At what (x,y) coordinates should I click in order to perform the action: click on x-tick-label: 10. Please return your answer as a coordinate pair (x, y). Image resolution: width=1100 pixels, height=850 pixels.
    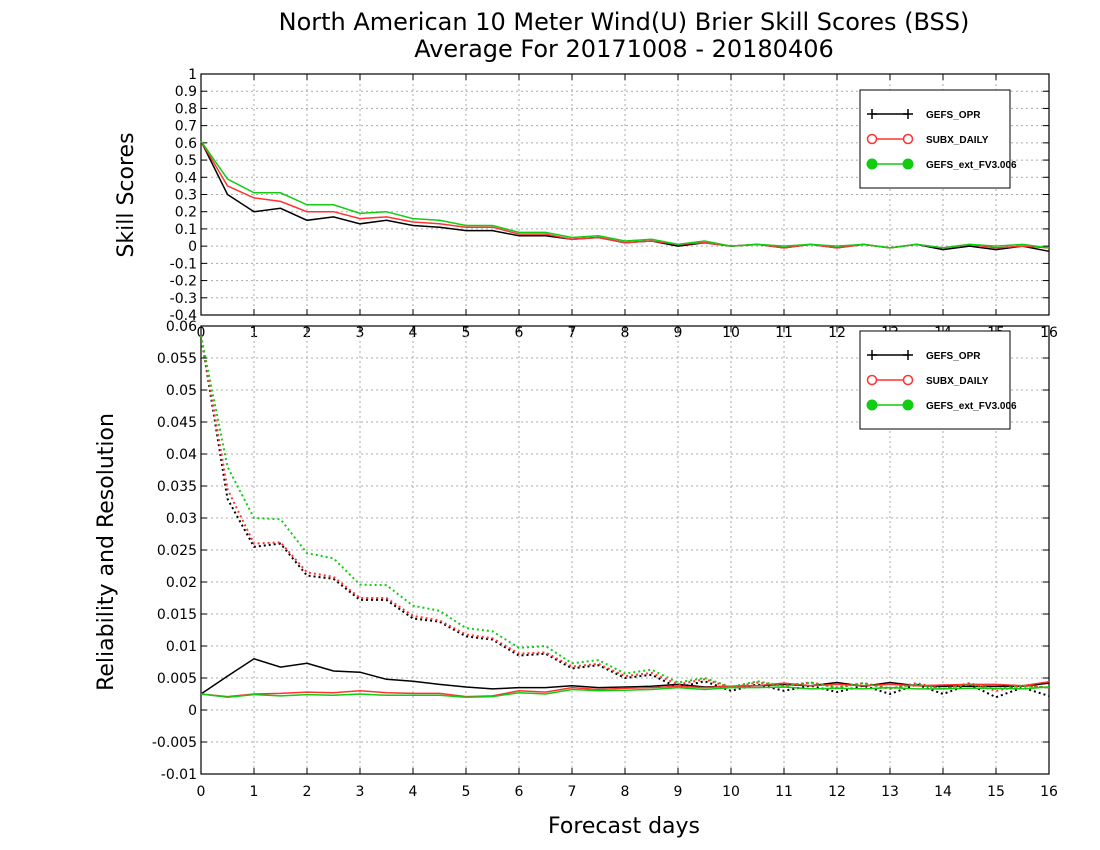
    Looking at the image, I should click on (731, 792).